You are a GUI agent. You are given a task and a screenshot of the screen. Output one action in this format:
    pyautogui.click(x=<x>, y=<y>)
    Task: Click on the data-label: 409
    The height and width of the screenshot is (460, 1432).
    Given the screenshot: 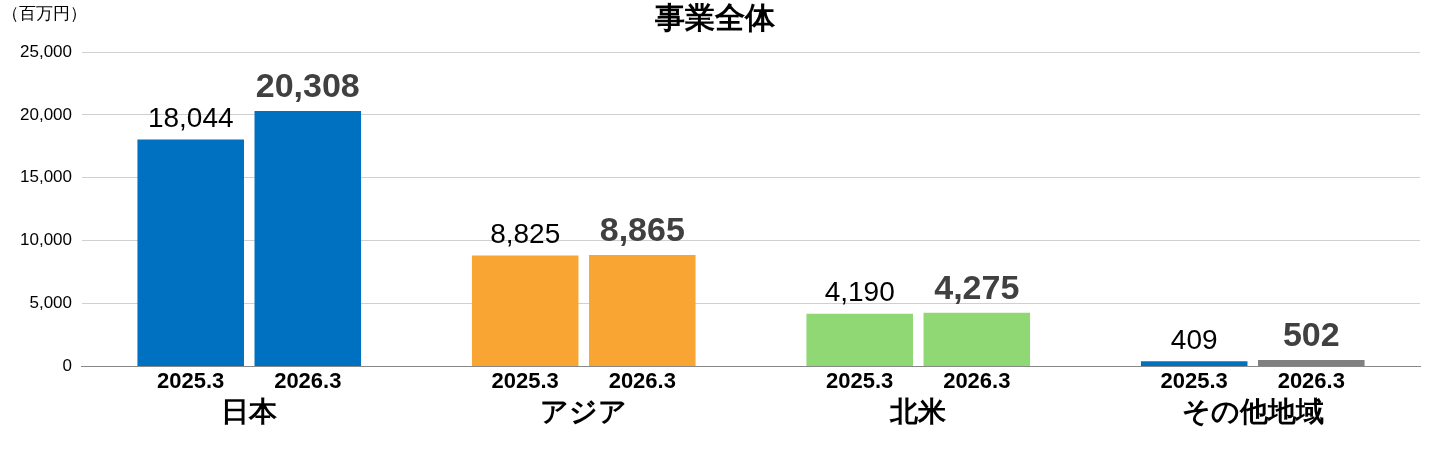 What is the action you would take?
    pyautogui.click(x=1194, y=339)
    